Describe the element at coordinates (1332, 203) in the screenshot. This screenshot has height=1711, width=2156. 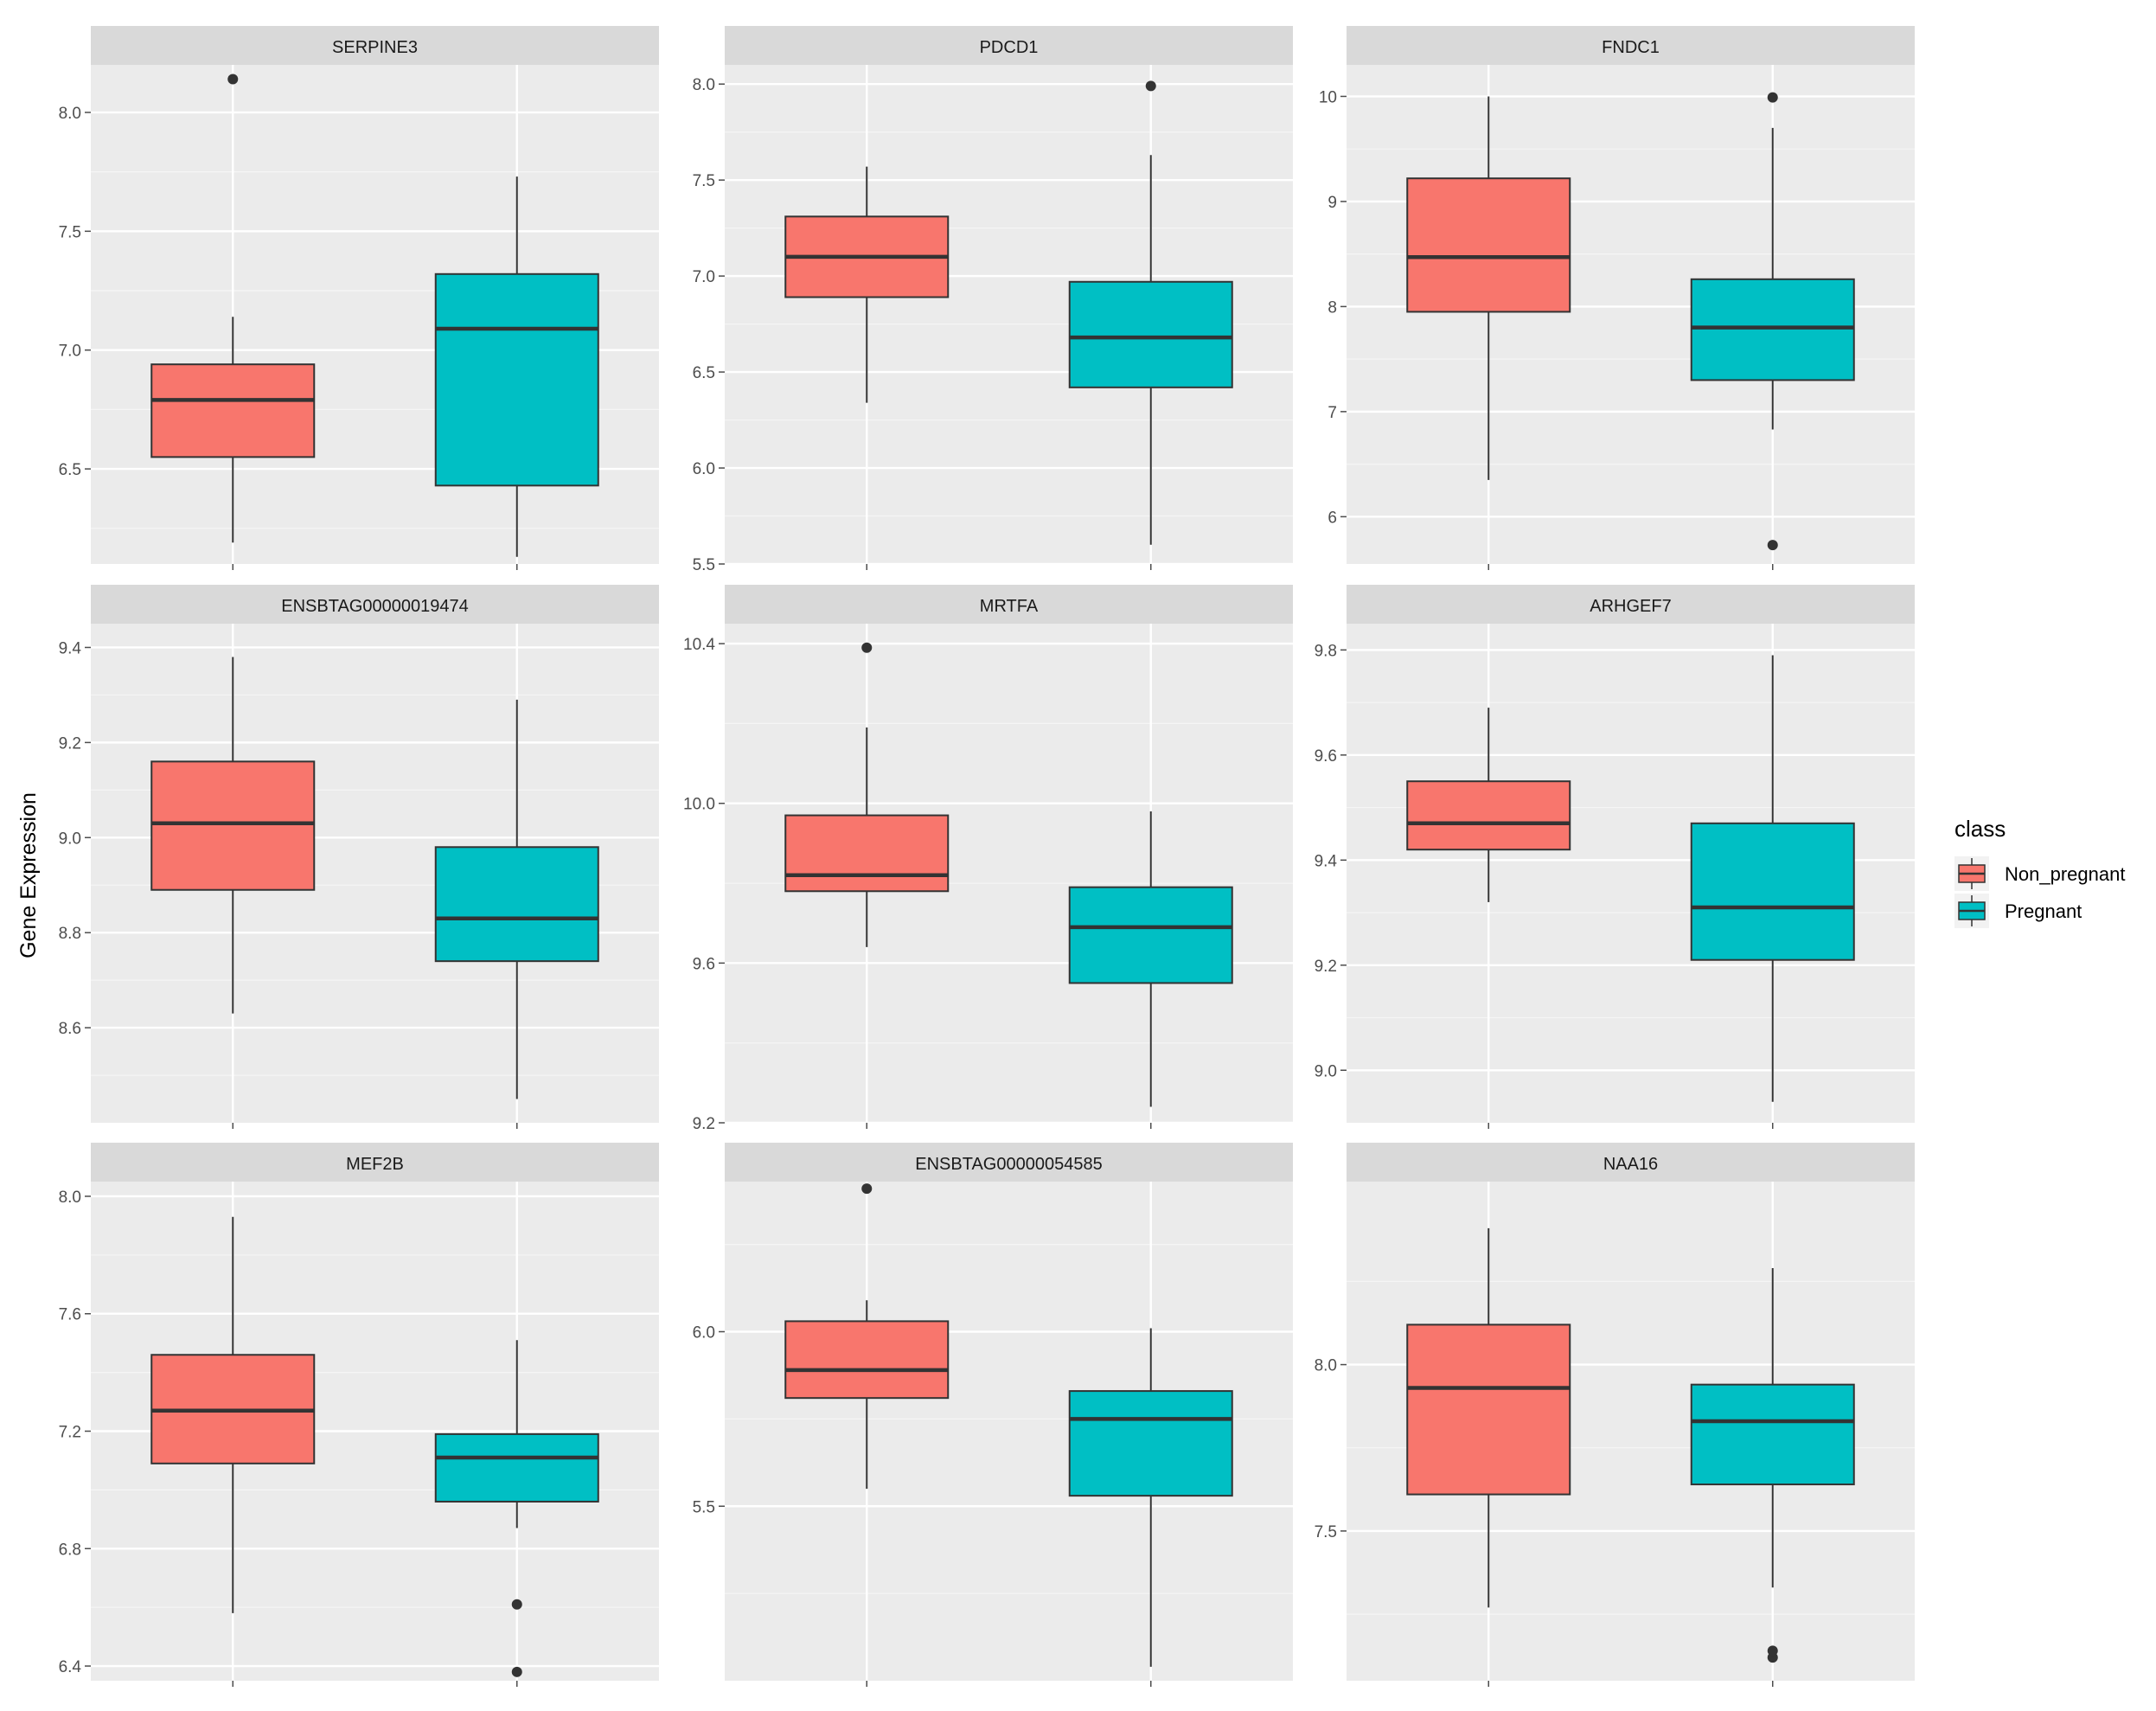
I see `y-tick-label: 9` at that location.